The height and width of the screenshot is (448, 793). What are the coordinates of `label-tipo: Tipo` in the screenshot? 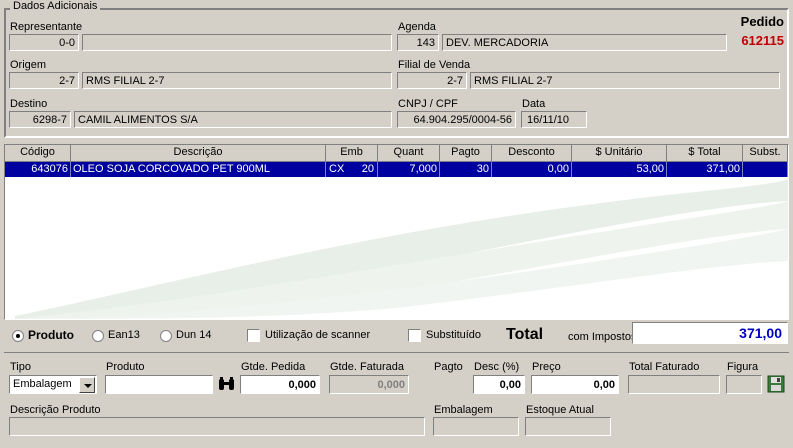 It's located at (20, 367).